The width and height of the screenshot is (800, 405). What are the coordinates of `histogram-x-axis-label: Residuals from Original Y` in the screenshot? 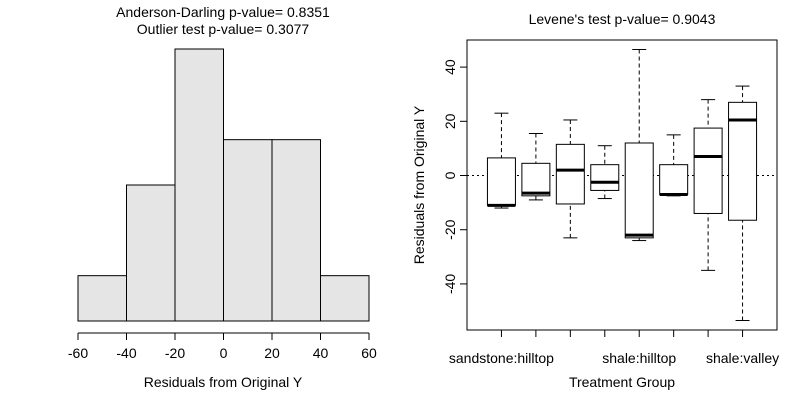 It's located at (223, 382).